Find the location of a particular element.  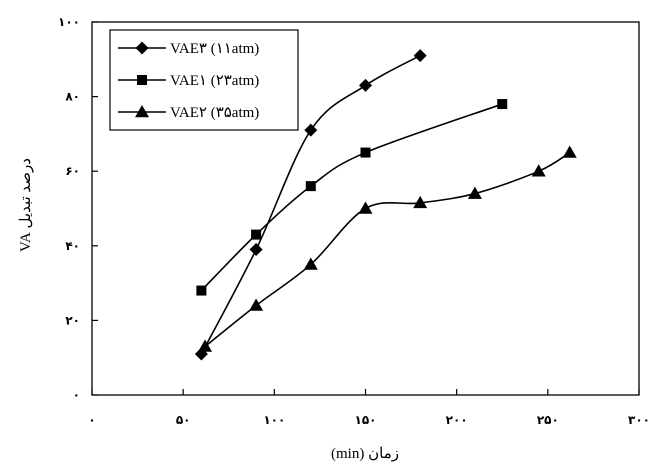

legend: VAE۳ (۱۱atm) VAE۱ (۲۳atm) VAE۲ (۳۵atm) is located at coordinates (204, 80).